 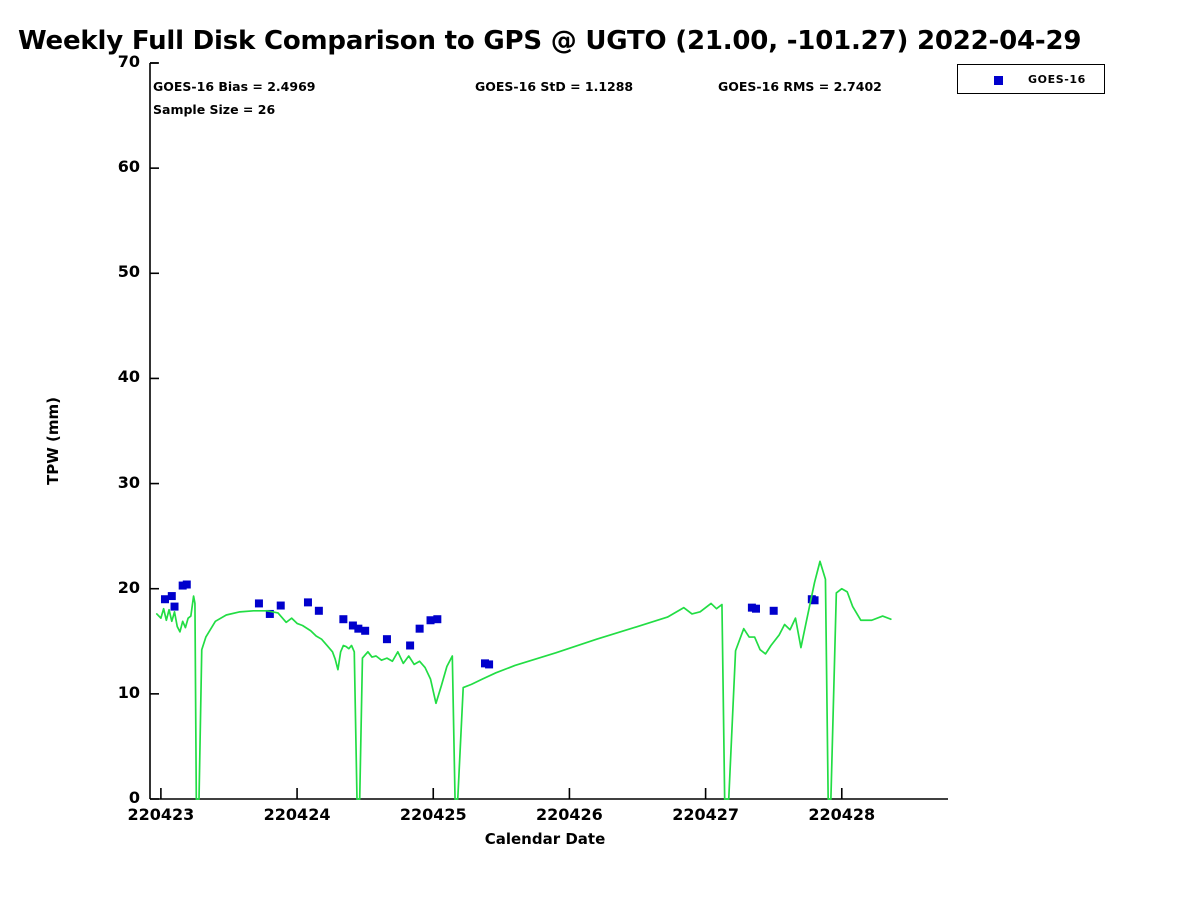 I want to click on y-tick-label: 20, so click(x=128, y=587).